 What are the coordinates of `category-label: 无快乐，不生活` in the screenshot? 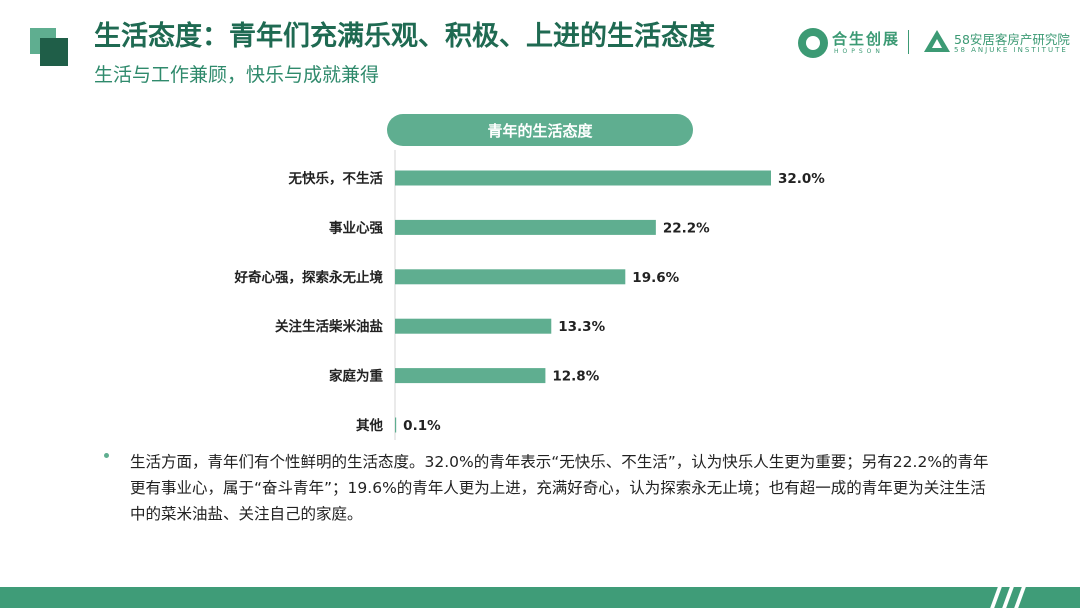 It's located at (336, 178).